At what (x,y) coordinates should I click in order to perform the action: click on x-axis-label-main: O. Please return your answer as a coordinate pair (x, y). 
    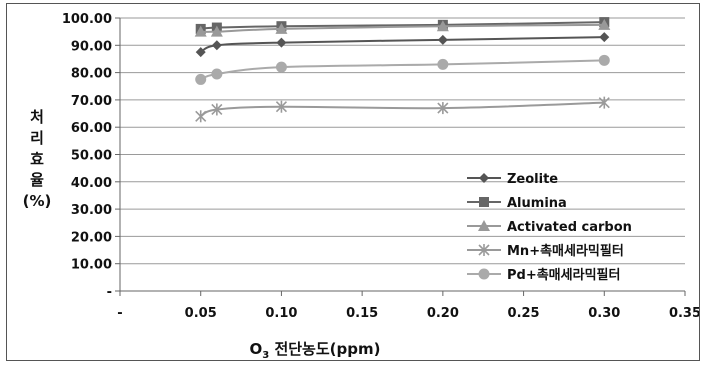
    Looking at the image, I should click on (256, 349).